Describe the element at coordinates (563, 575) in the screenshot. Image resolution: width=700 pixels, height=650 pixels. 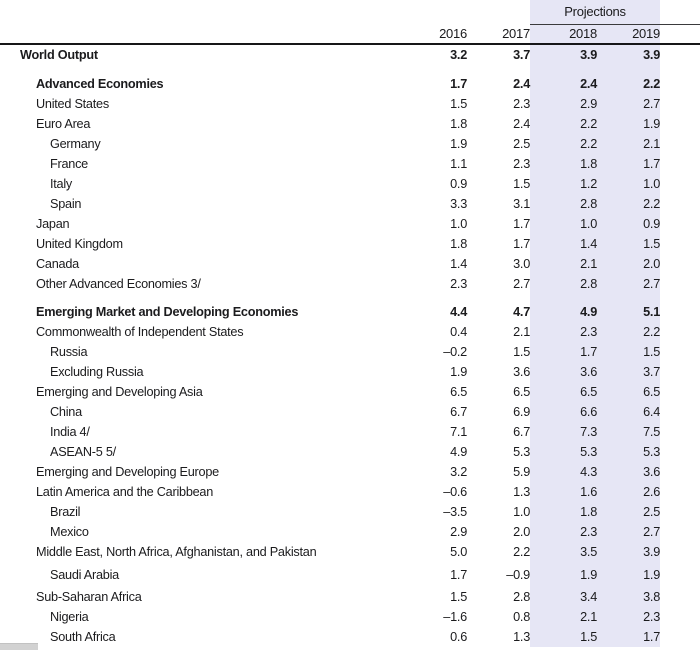
I see `value-2018: 1.9` at that location.